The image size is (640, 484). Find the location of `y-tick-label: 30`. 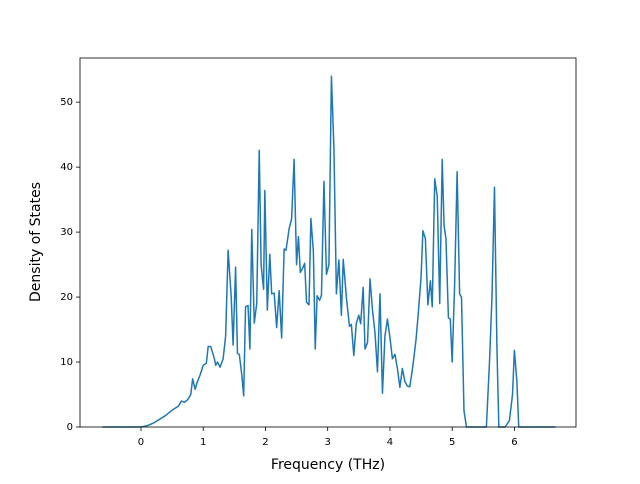

y-tick-label: 30 is located at coordinates (66, 232).